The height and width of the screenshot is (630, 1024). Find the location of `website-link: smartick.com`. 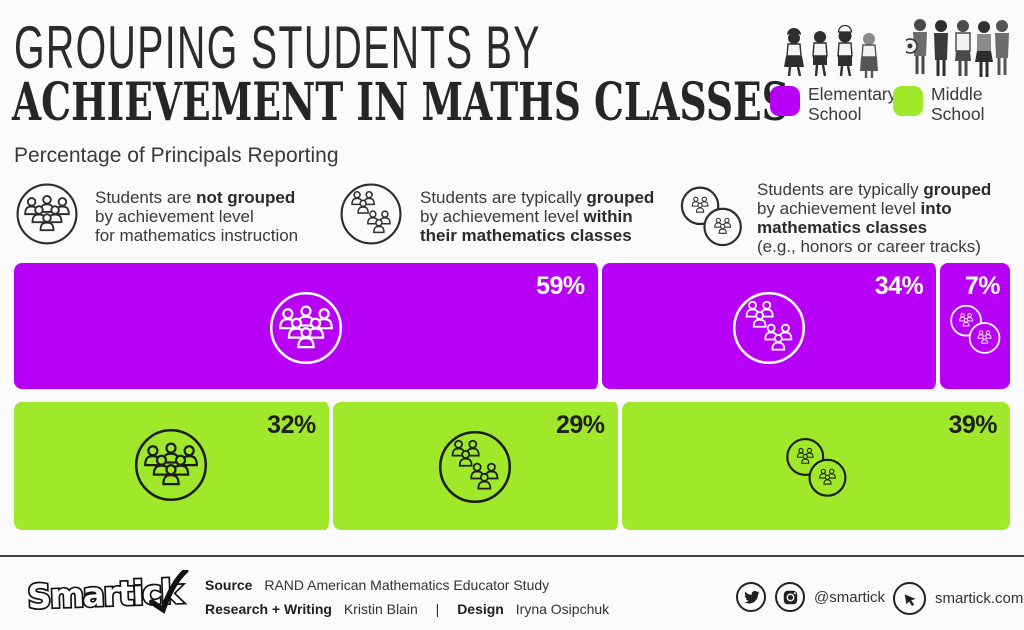

website-link: smartick.com is located at coordinates (958, 598).